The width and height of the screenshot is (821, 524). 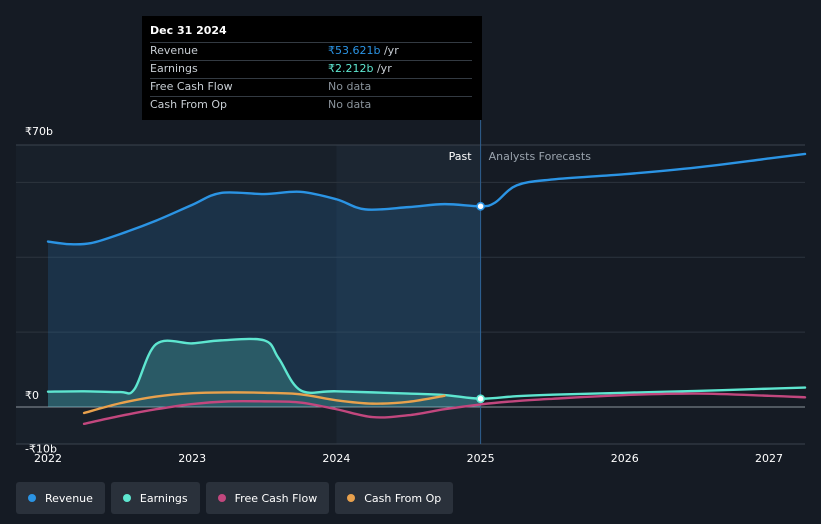 I want to click on y-tick-label: -₹10b, so click(x=41, y=448).